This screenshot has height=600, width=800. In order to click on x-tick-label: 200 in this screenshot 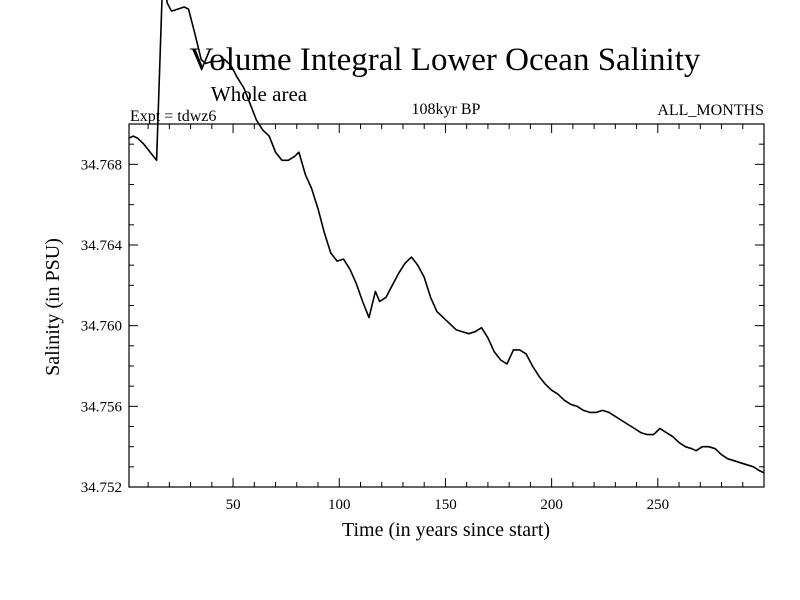, I will do `click(551, 505)`.